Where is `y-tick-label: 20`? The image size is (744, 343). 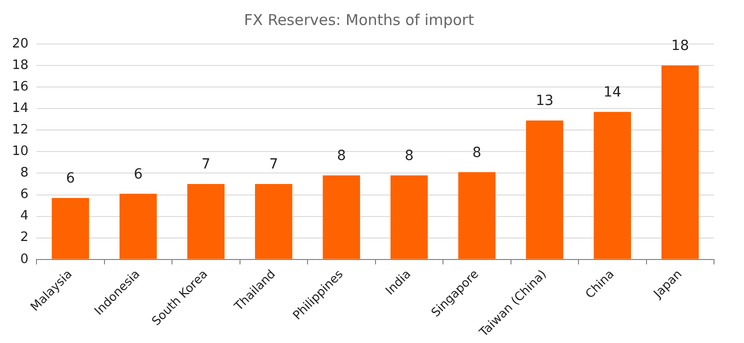 y-tick-label: 20 is located at coordinates (20, 44).